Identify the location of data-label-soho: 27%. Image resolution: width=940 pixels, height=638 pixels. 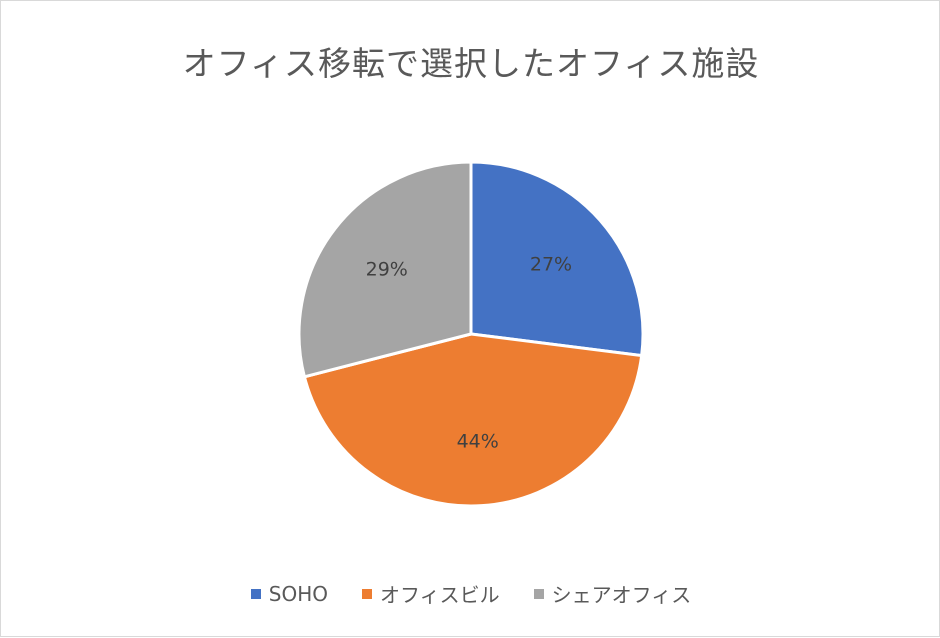
(551, 264).